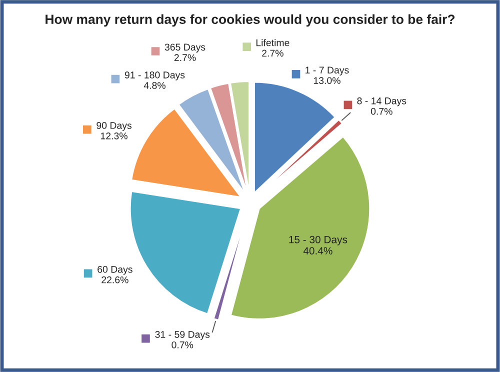 The width and height of the screenshot is (500, 372). What do you see at coordinates (114, 136) in the screenshot?
I see `data-label: 12.3%` at bounding box center [114, 136].